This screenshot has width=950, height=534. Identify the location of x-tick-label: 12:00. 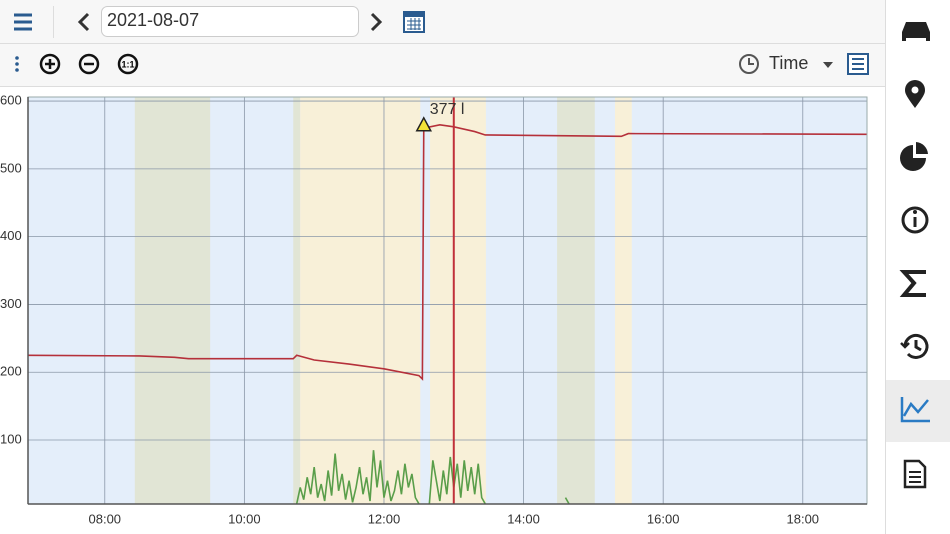
(384, 518).